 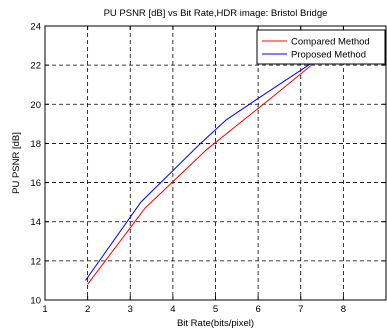 What do you see at coordinates (35, 66) in the screenshot?
I see `y-tick-label: 22` at bounding box center [35, 66].